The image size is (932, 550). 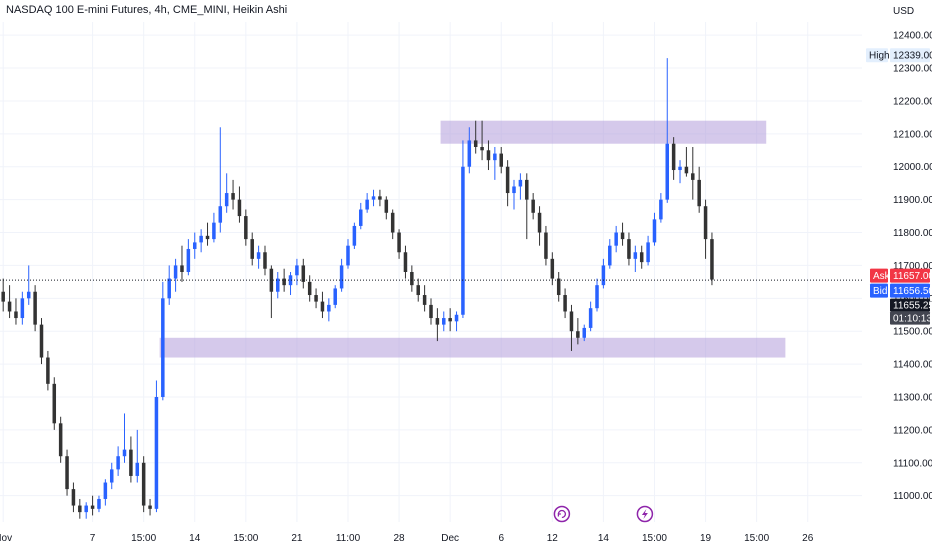 I want to click on lightning-icon, so click(x=645, y=514).